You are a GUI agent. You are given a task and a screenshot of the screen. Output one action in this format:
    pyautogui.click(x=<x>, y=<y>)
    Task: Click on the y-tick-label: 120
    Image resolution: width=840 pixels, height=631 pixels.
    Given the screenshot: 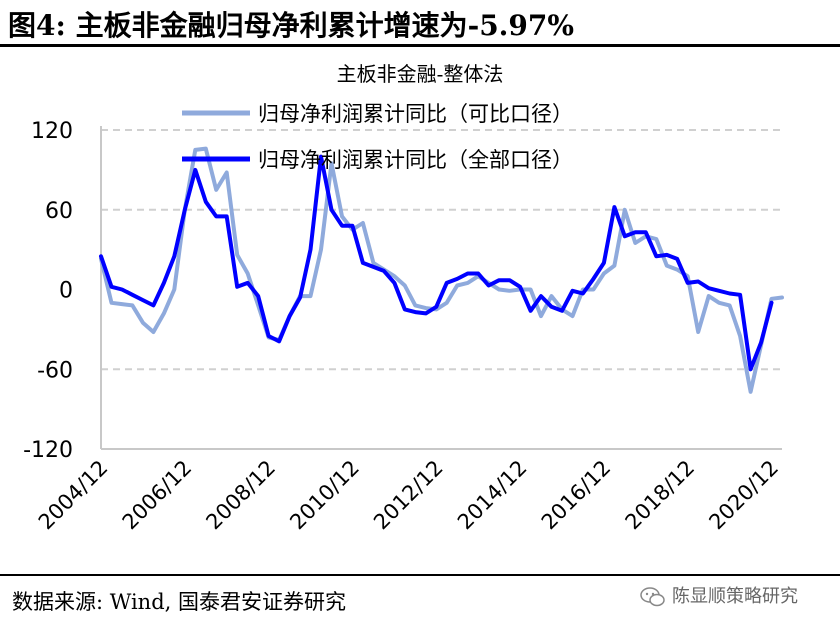 What is the action you would take?
    pyautogui.click(x=52, y=131)
    